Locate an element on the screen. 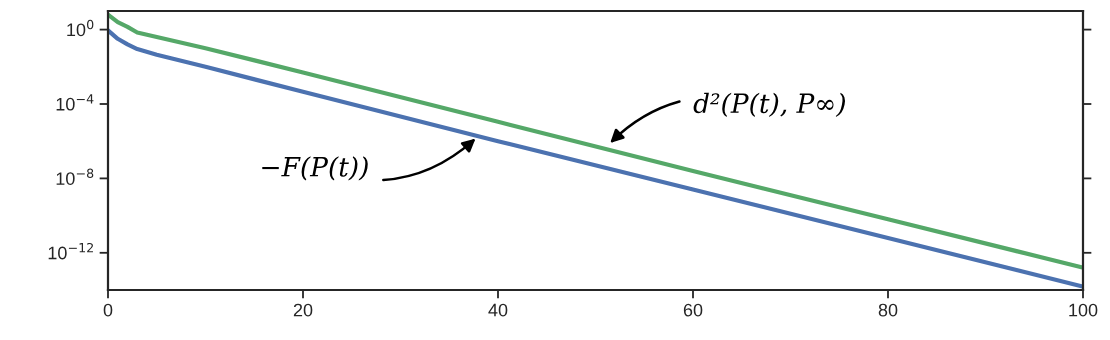 This screenshot has height=340, width=1110. x-tick-label: 0 is located at coordinates (108, 310).